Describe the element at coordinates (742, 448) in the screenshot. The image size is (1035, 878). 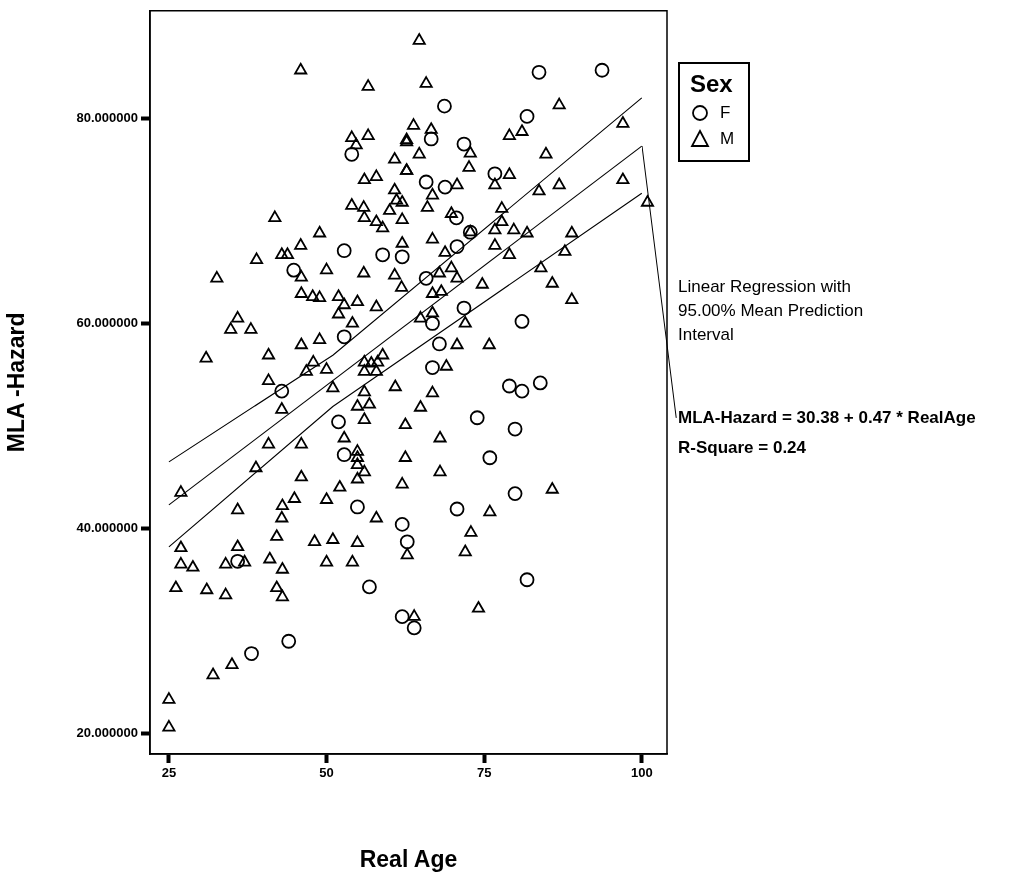
I see `text: R-Square = 0.24` at that location.